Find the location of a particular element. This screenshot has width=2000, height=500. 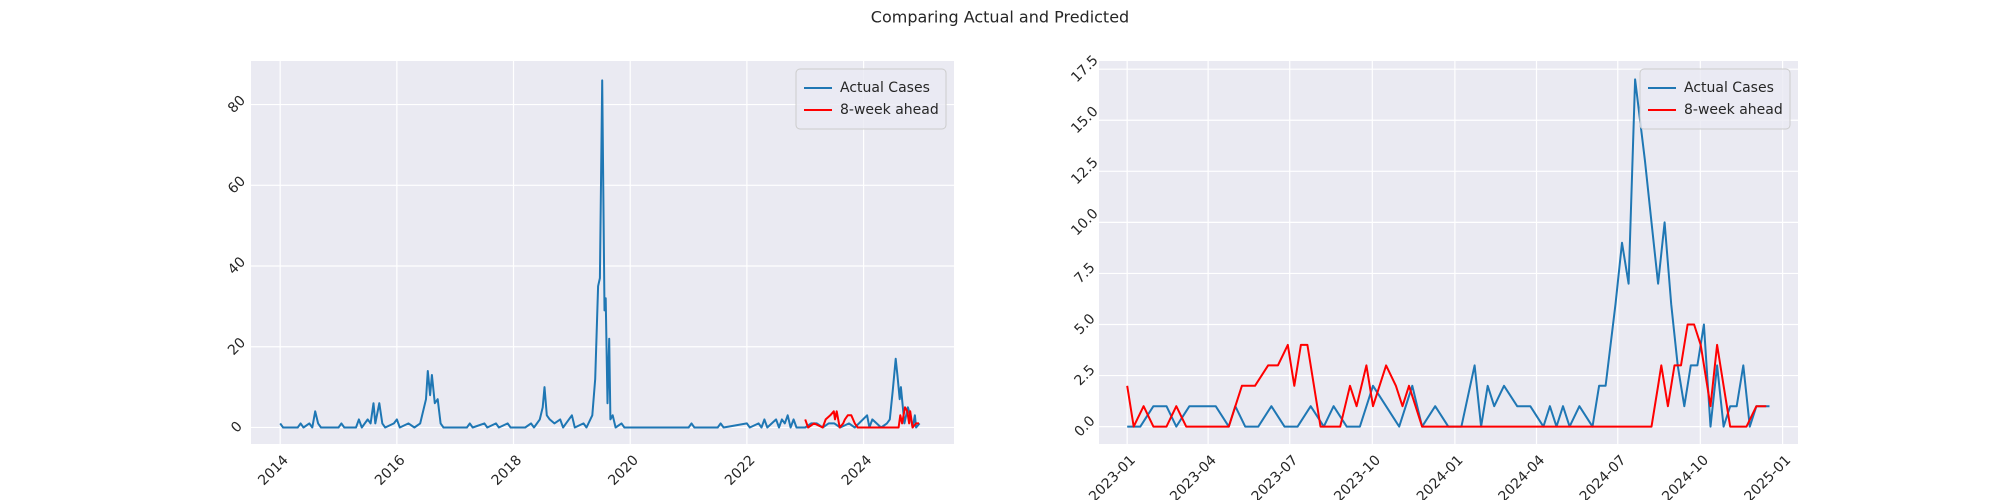

x-tick-label: 2023-07 is located at coordinates (1275, 476).